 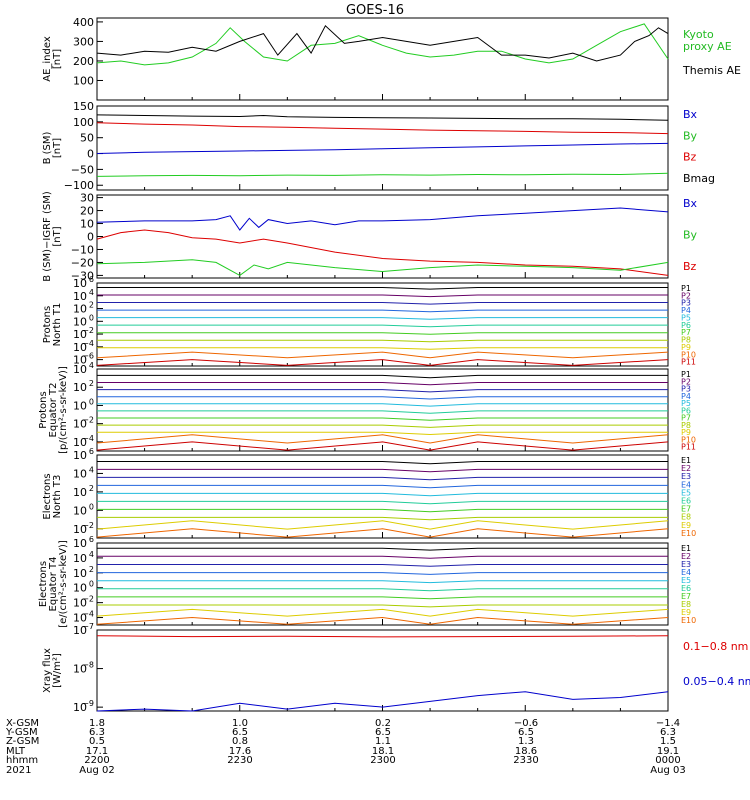 I want to click on series-bz, so click(x=382, y=128).